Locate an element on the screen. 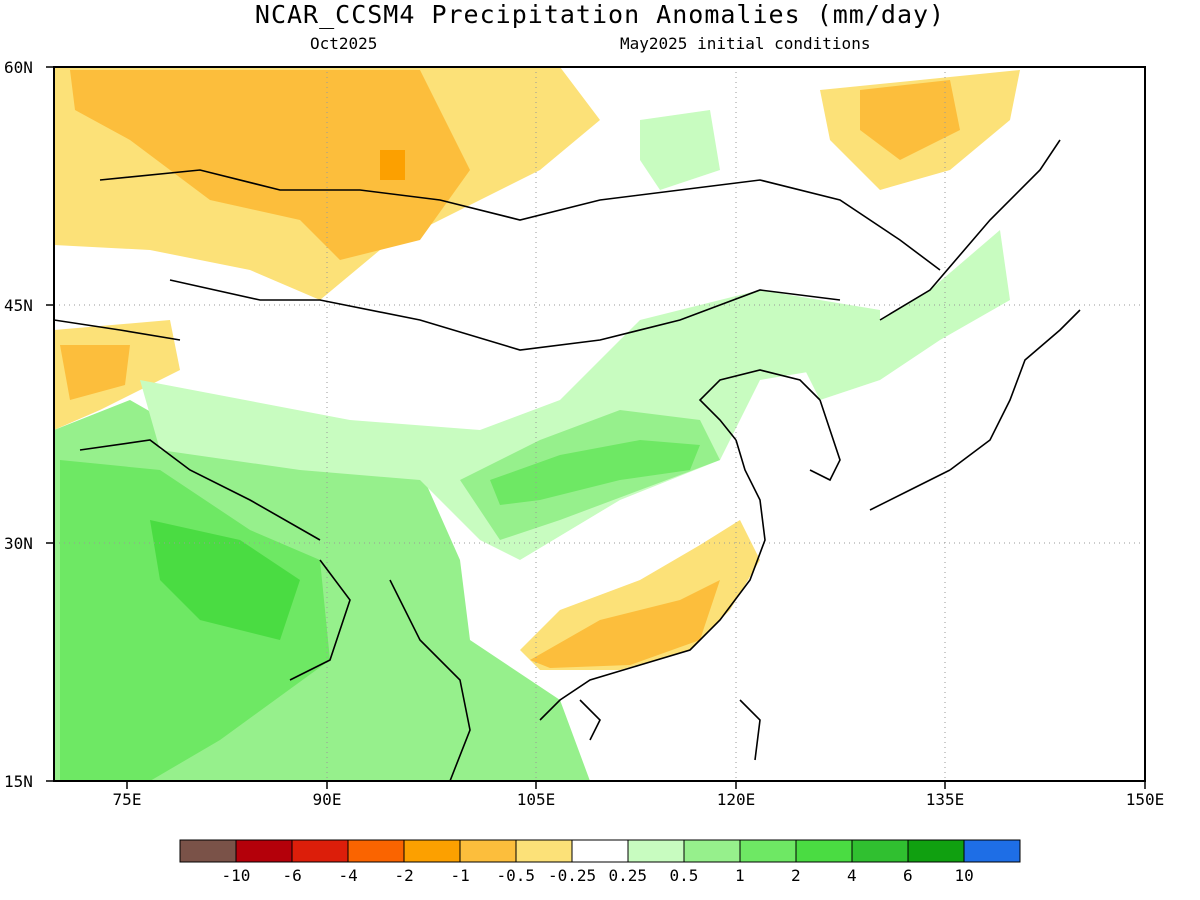 This screenshot has width=1200, height=900. lat-label-45n: 45N is located at coordinates (18, 305).